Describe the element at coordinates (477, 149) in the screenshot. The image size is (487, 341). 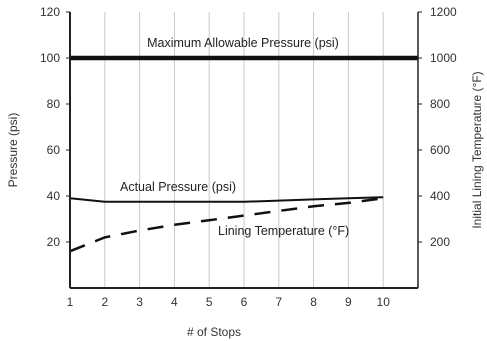
I see `y2-axis-label: Initial Lining Temperature (°F)` at that location.